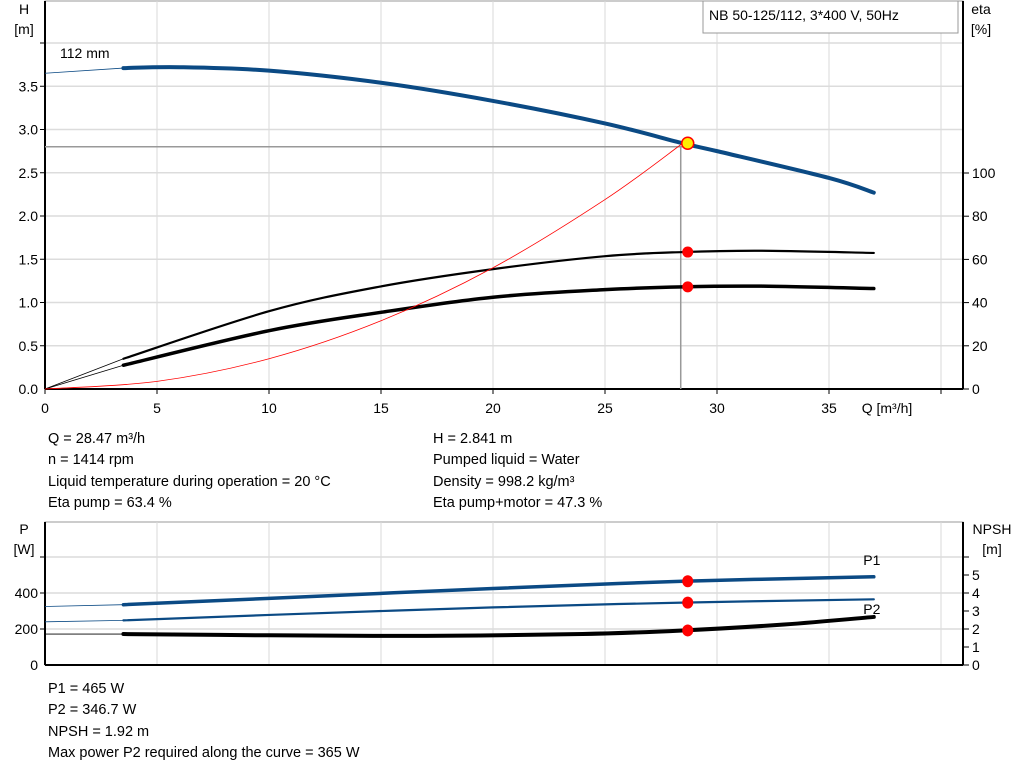  I want to click on npsh-tick-label: 5, so click(976, 575).